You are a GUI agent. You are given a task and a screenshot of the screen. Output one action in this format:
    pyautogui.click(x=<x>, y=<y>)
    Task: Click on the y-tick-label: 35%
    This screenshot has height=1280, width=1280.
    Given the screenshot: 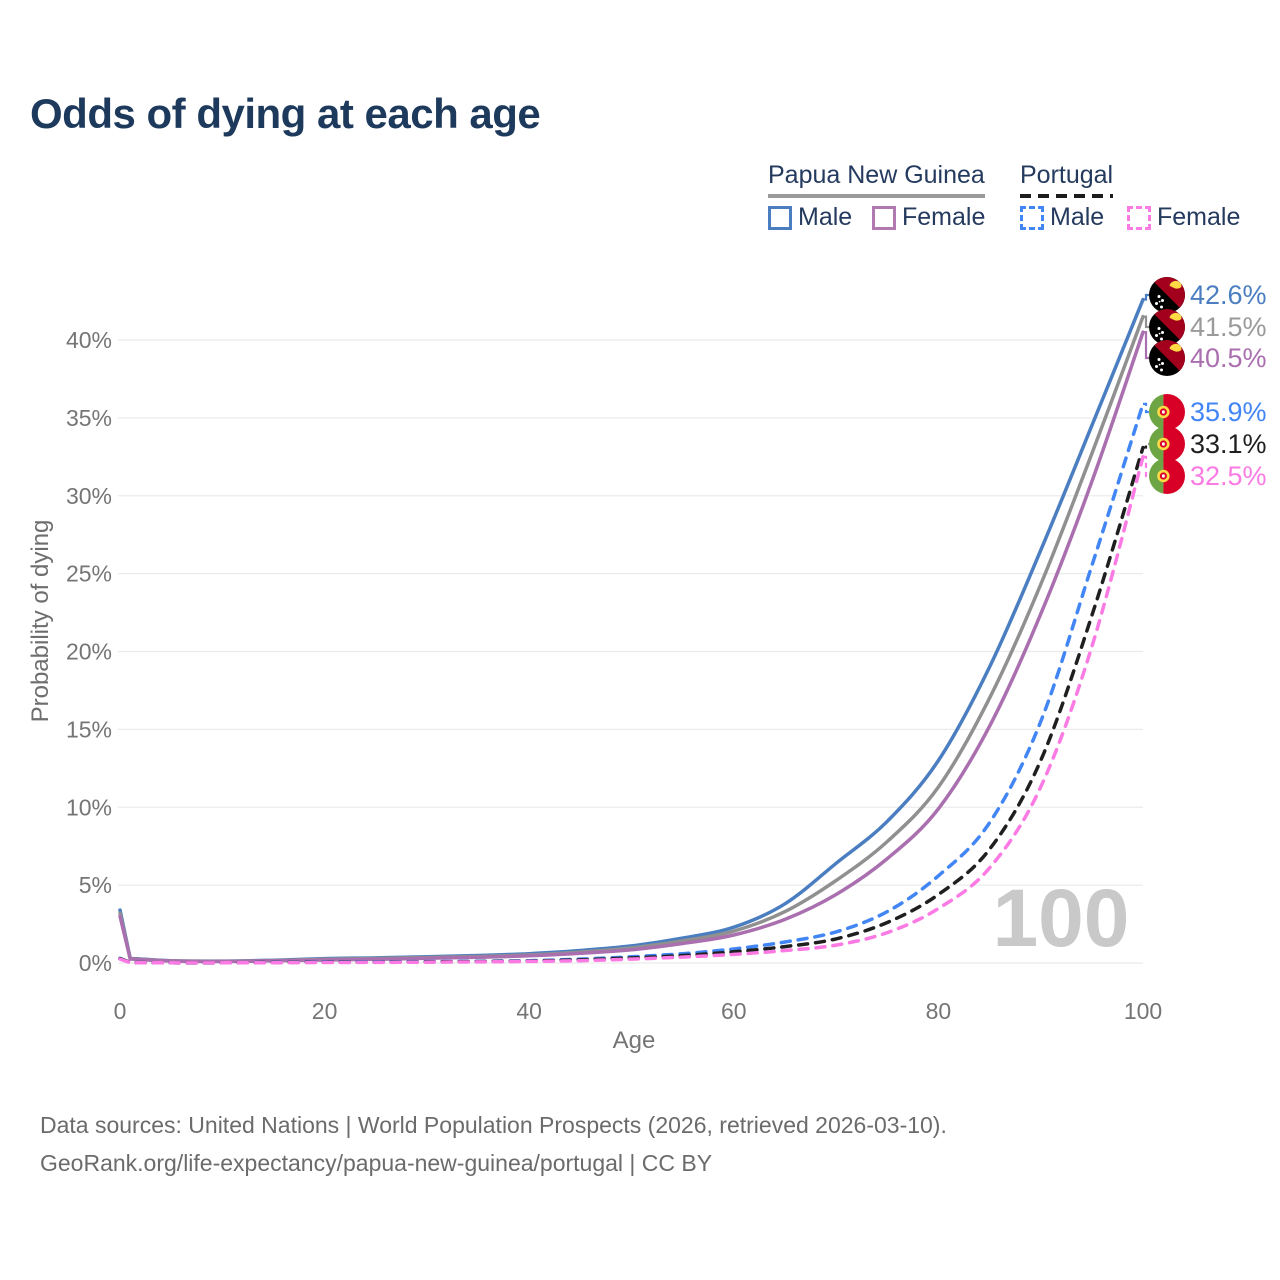 What is the action you would take?
    pyautogui.click(x=89, y=418)
    